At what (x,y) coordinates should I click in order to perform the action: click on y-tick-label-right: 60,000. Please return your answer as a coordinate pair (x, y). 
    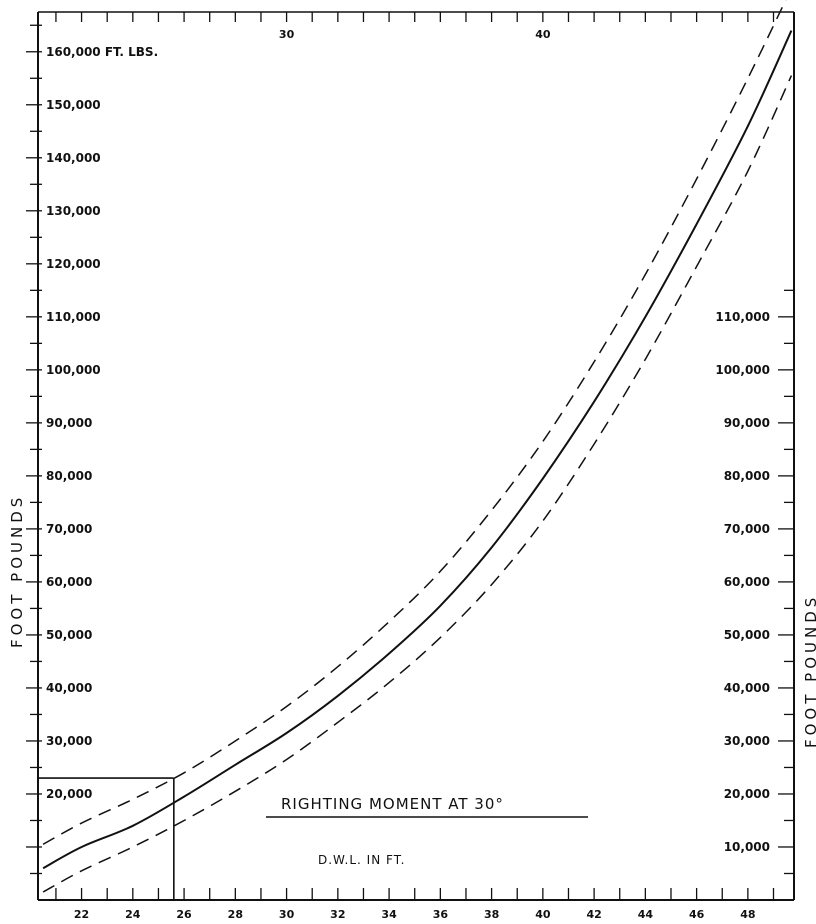
    Looking at the image, I should click on (747, 582).